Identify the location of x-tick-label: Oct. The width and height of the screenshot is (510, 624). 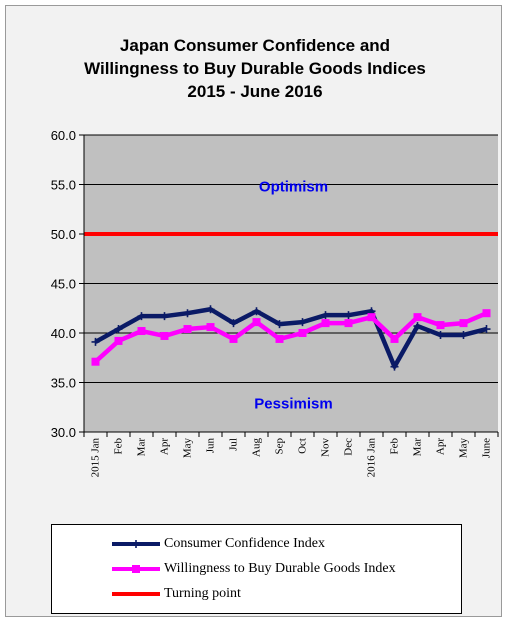
(303, 446).